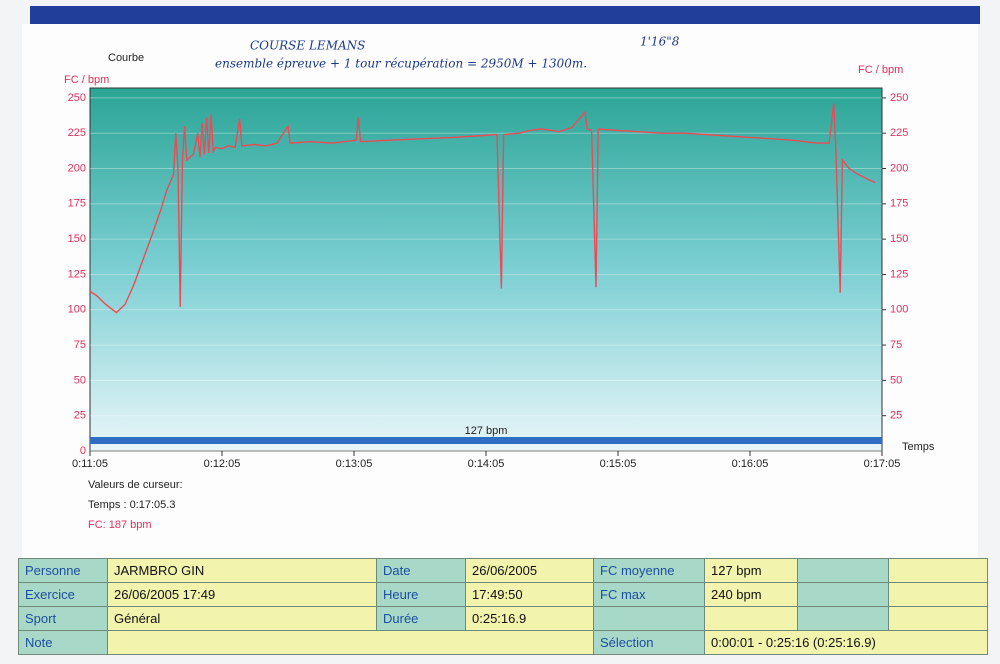 The width and height of the screenshot is (1000, 664). I want to click on x-tick-label: 0:13:05, so click(354, 464).